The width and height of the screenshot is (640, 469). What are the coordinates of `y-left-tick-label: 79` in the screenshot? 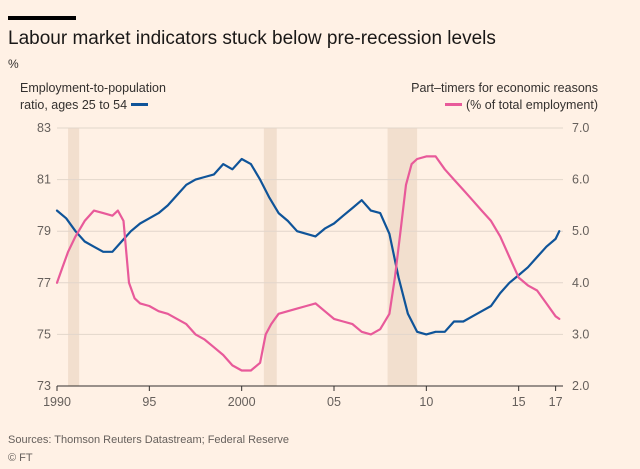 It's located at (44, 231).